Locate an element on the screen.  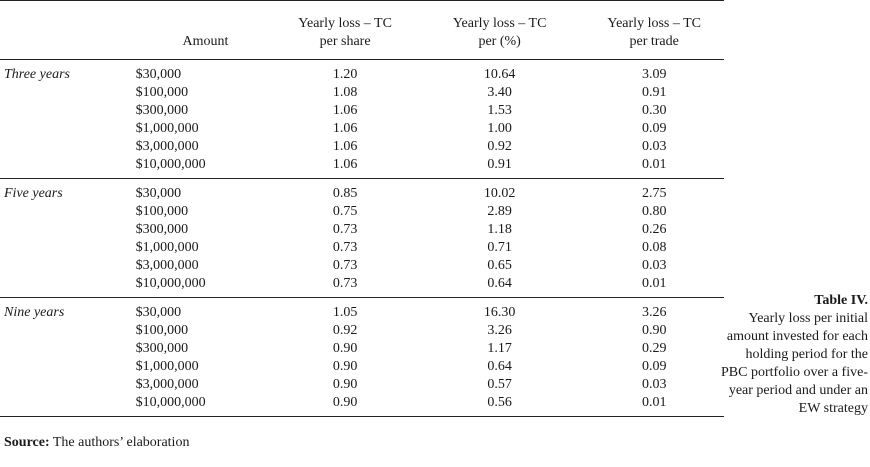
cell-per-trade: 0.91 is located at coordinates (654, 92).